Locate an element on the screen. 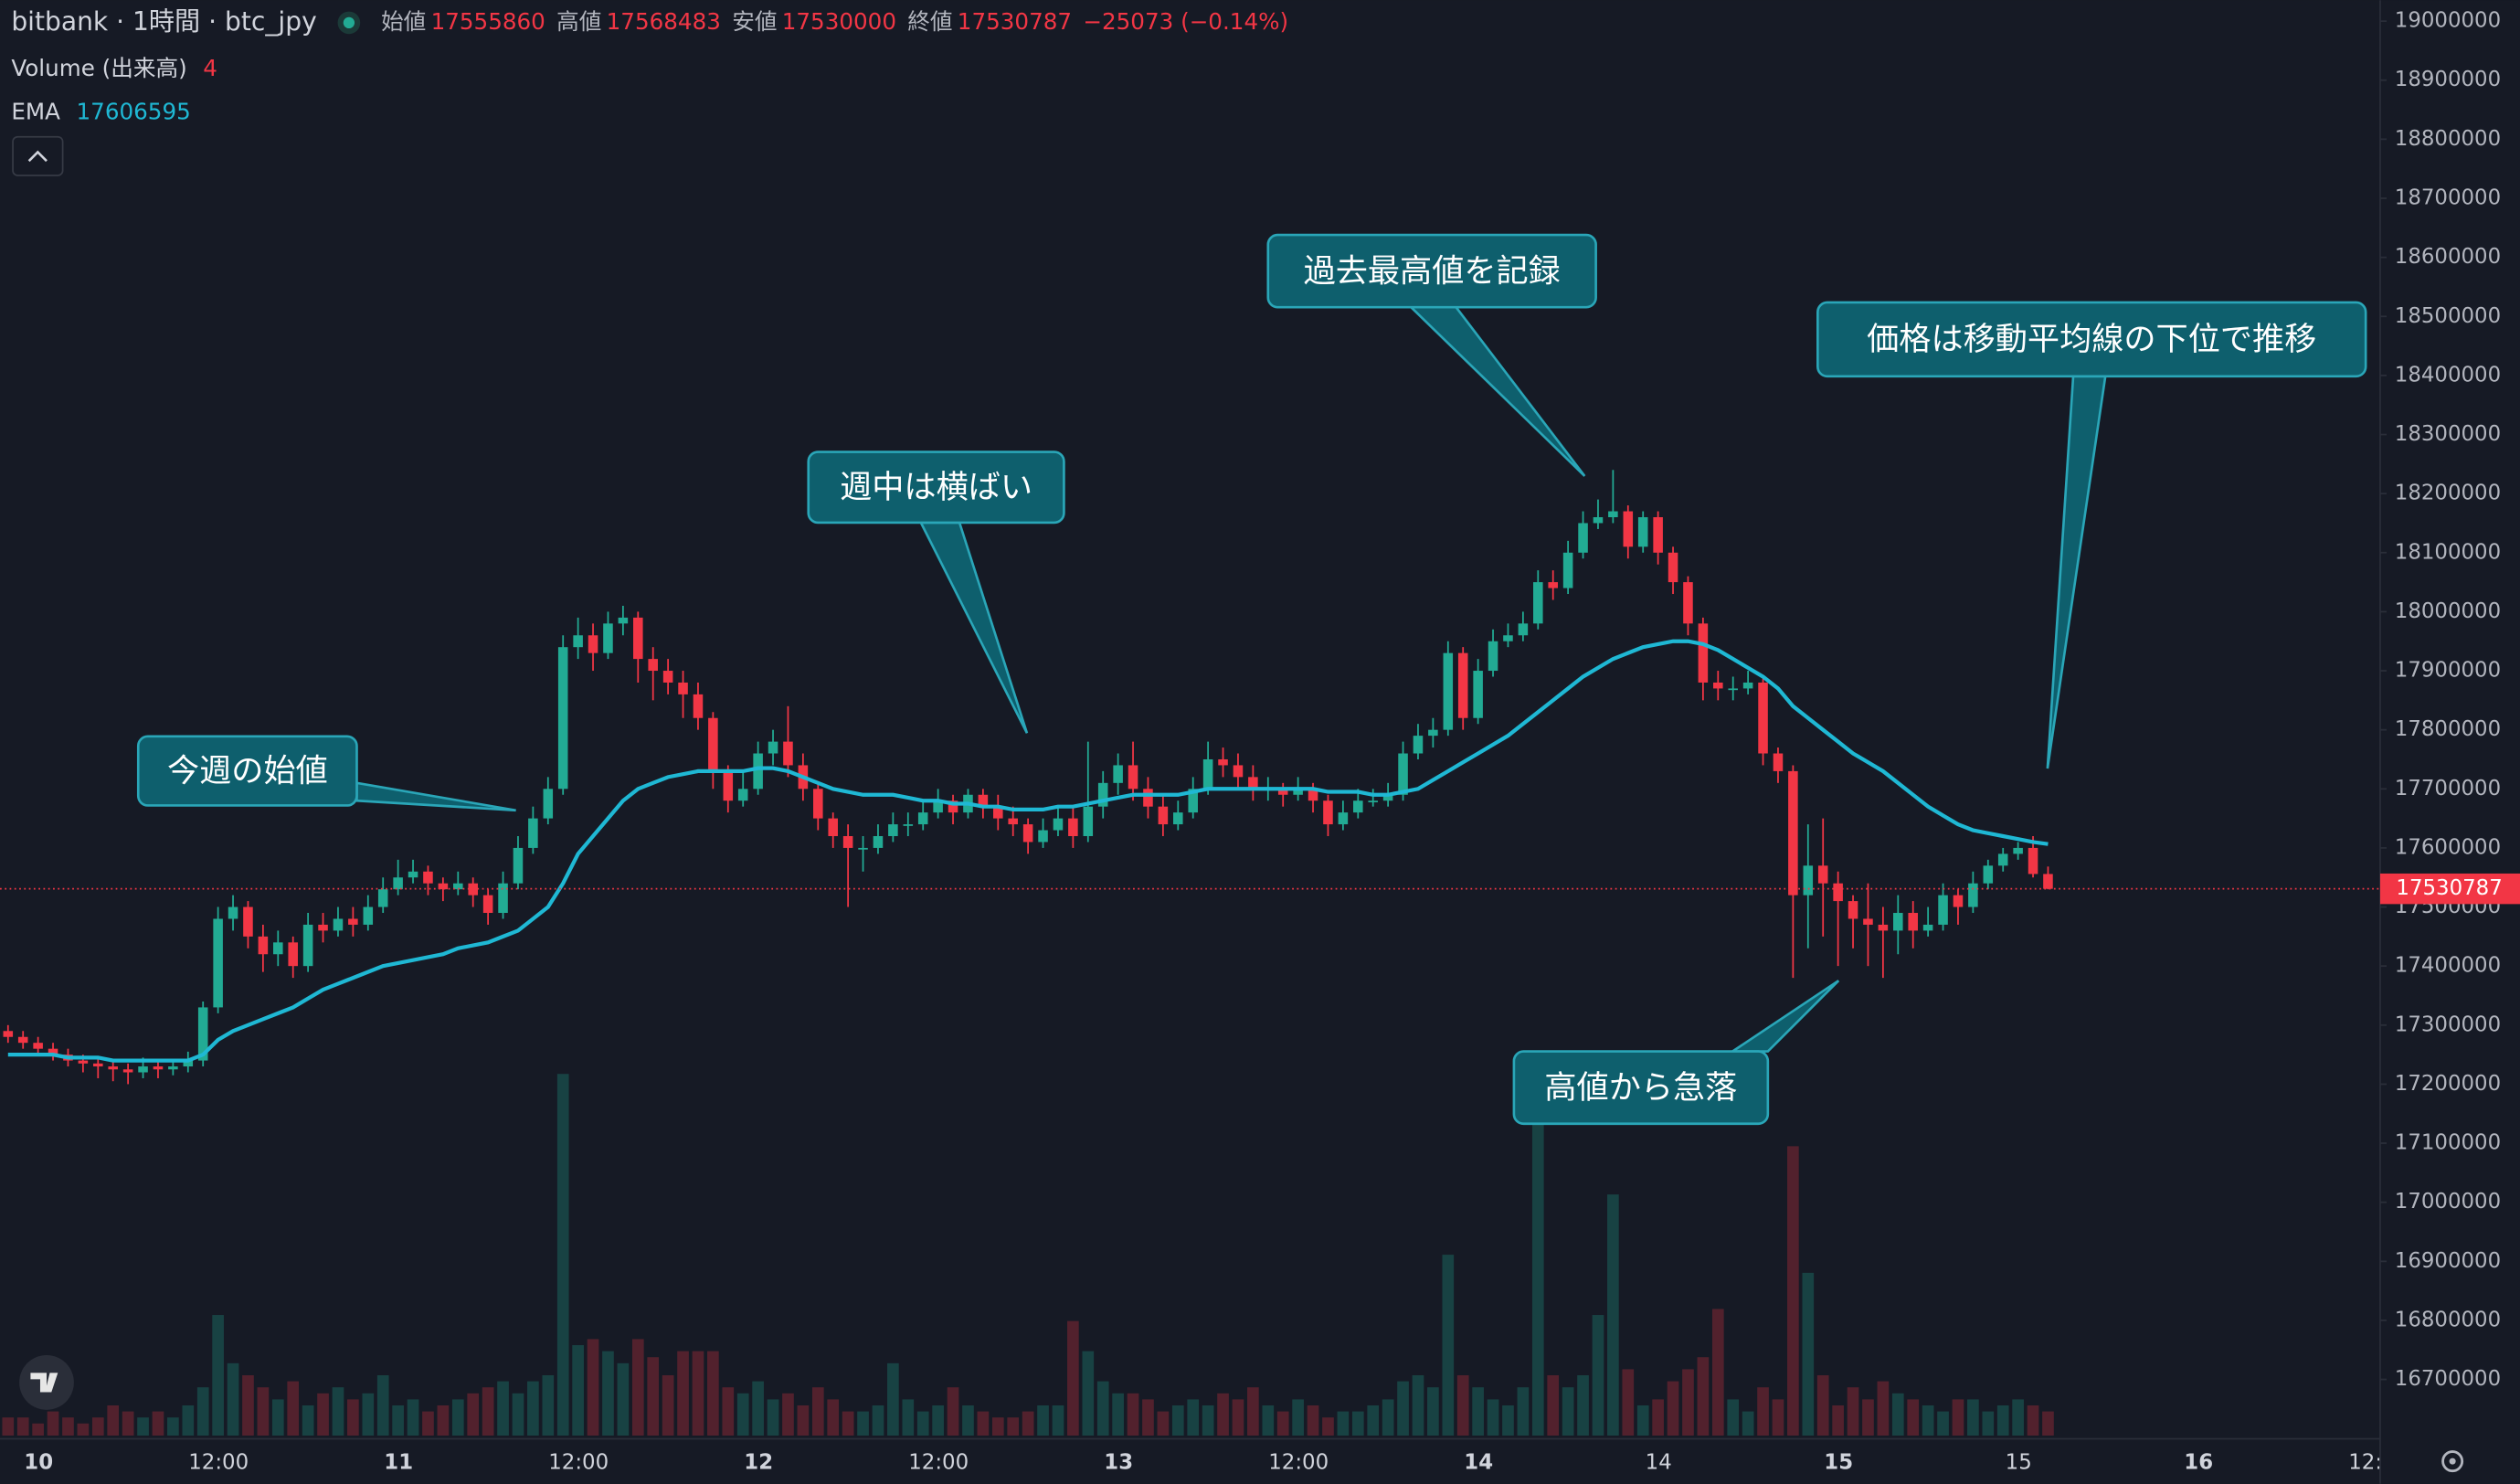 Image resolution: width=2520 pixels, height=1484 pixels. x-tick-label: 15 is located at coordinates (1839, 1462).